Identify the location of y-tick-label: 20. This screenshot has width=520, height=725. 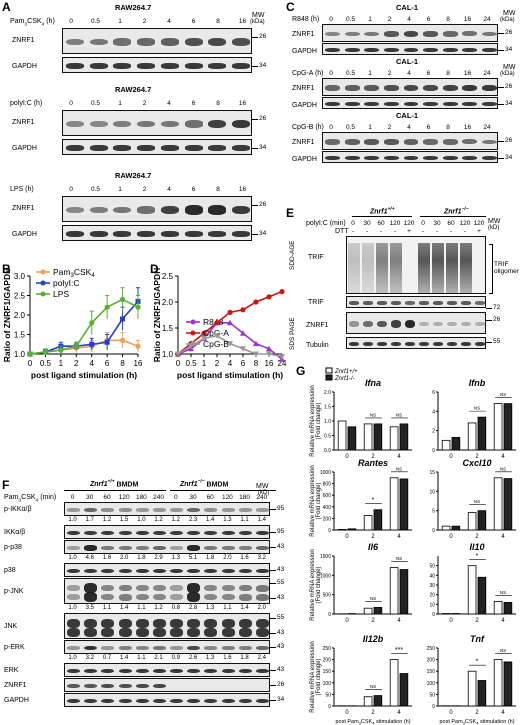
(432, 596).